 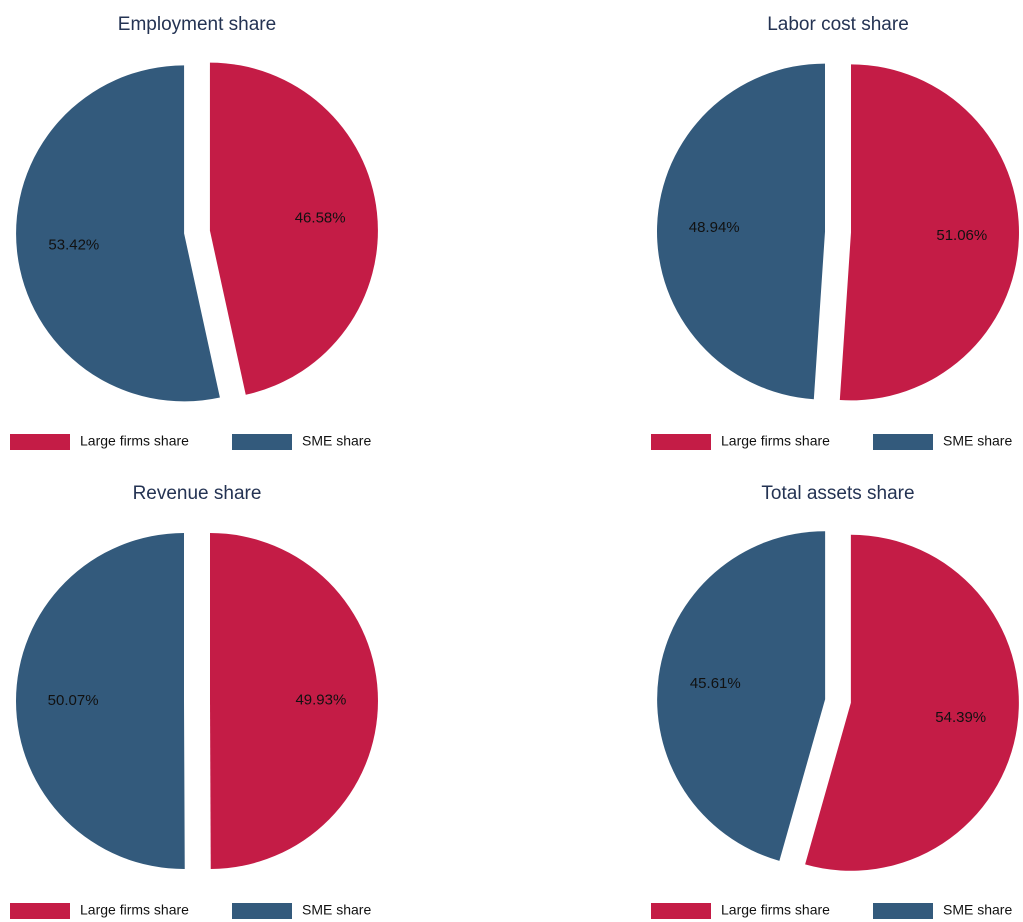 I want to click on data-label: 49.93%, so click(x=320, y=700).